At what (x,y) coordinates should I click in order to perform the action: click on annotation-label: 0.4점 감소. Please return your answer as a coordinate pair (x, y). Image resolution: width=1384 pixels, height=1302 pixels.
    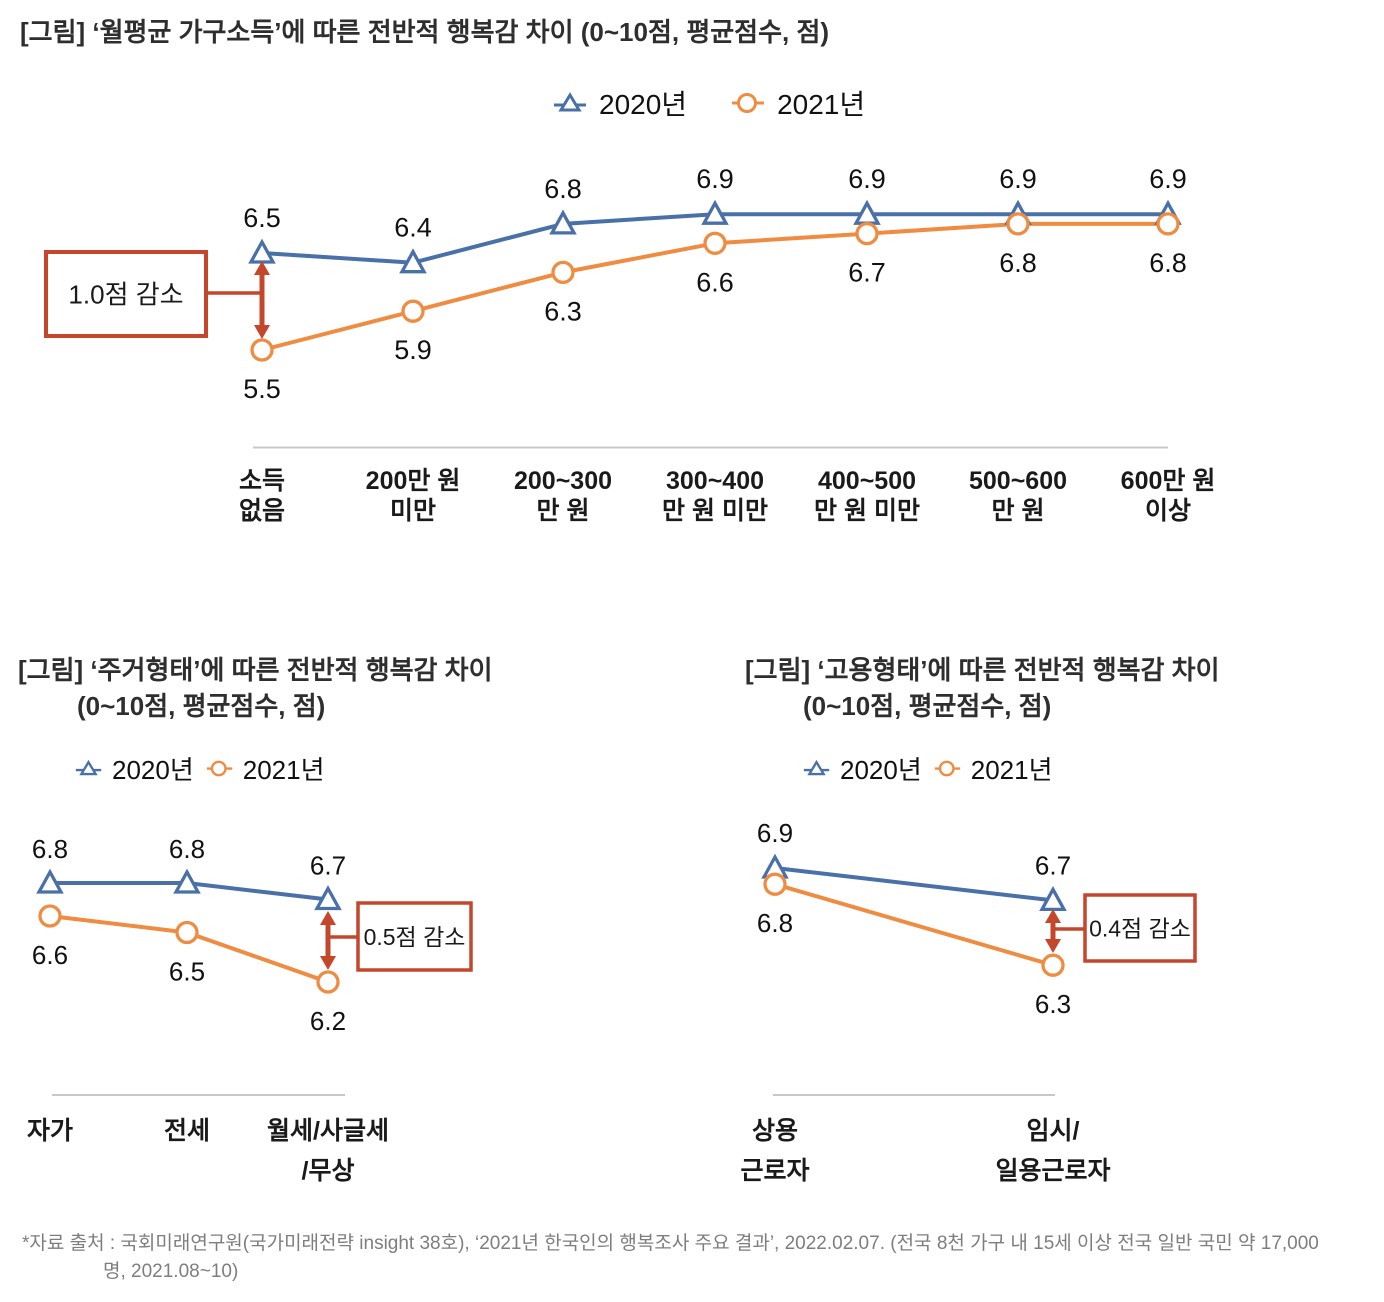
    Looking at the image, I should click on (1140, 928).